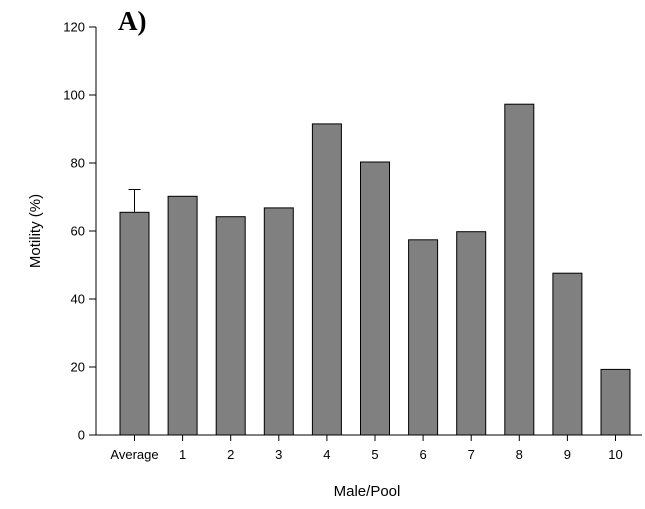 The width and height of the screenshot is (645, 509). I want to click on x-tick-label-1: 1, so click(182, 454).